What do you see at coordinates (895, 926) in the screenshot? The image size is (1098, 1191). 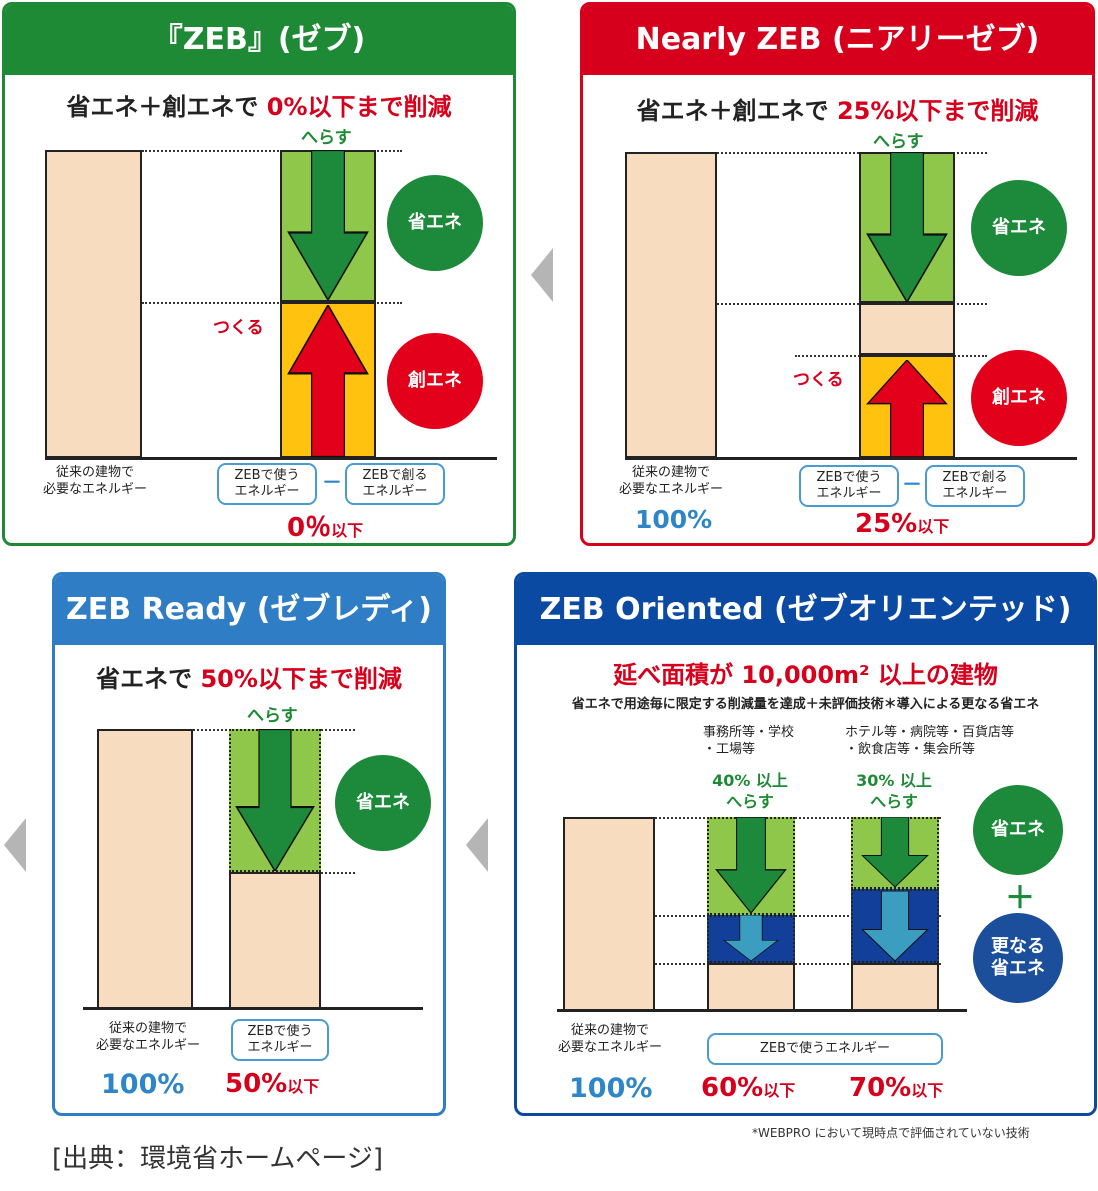 I see `oriented-col2-extra-arrow` at bounding box center [895, 926].